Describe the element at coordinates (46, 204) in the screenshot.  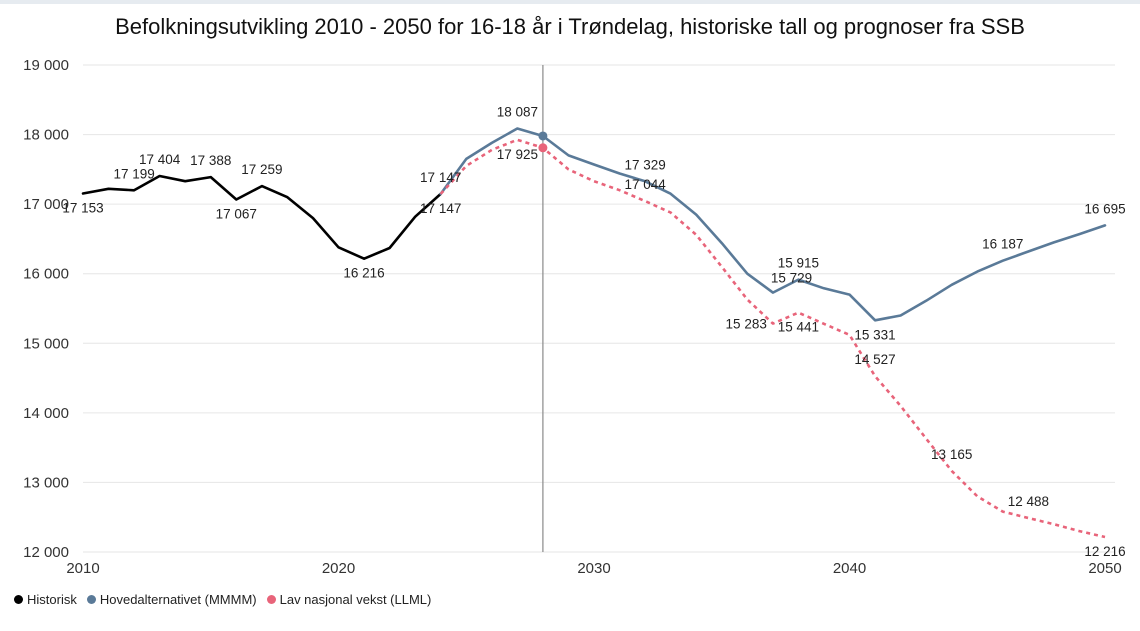
I see `y-tick-label: 17 000` at that location.